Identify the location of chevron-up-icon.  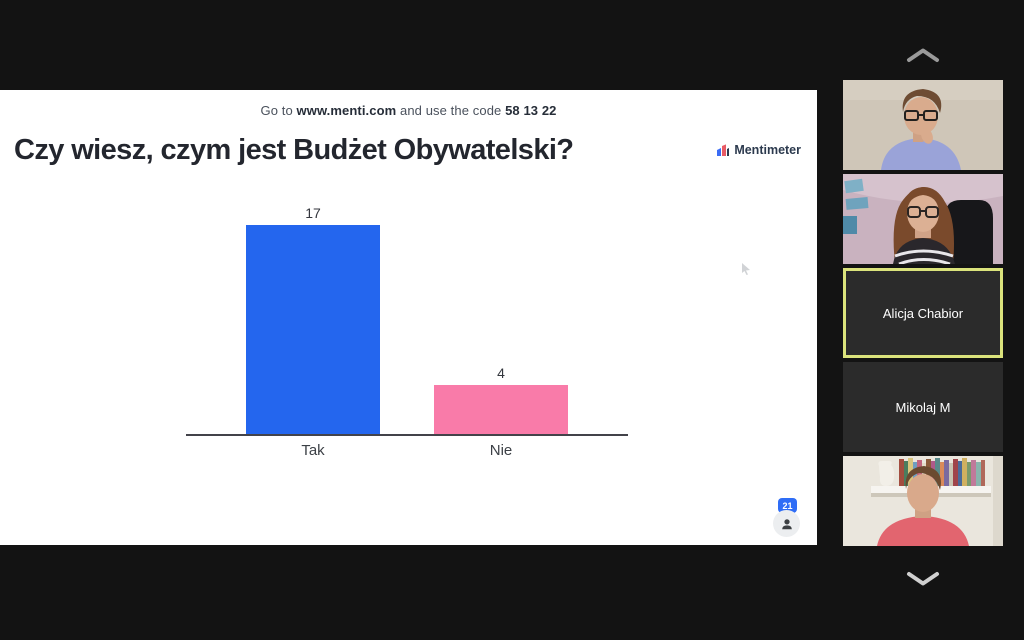
(923, 55).